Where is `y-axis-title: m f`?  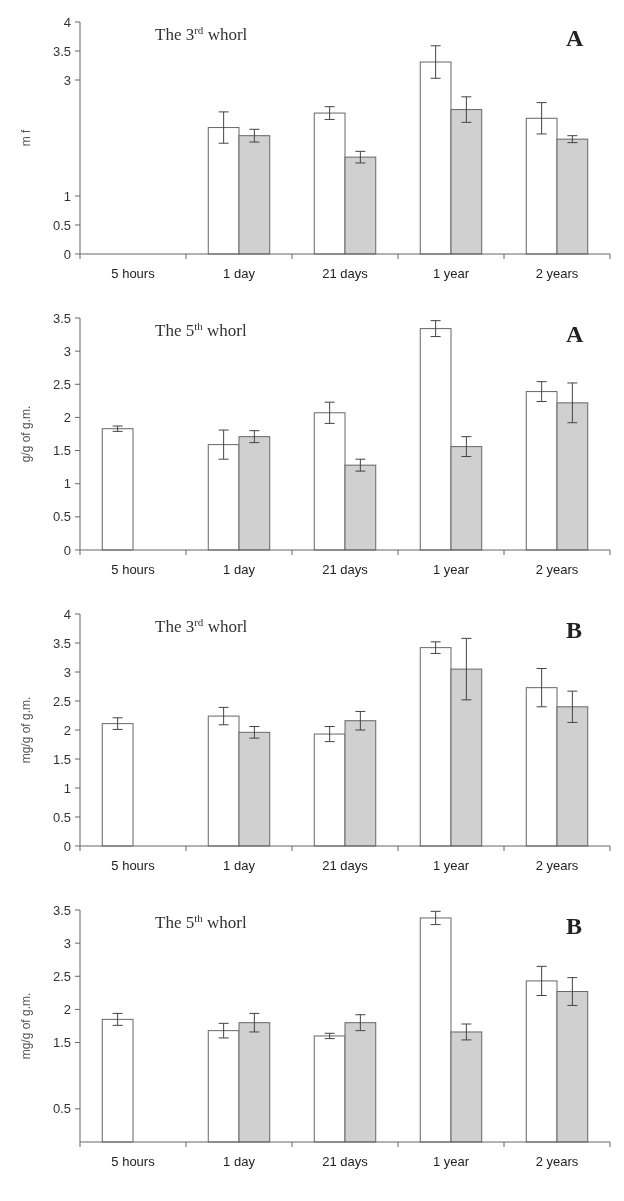 y-axis-title: m f is located at coordinates (26, 138).